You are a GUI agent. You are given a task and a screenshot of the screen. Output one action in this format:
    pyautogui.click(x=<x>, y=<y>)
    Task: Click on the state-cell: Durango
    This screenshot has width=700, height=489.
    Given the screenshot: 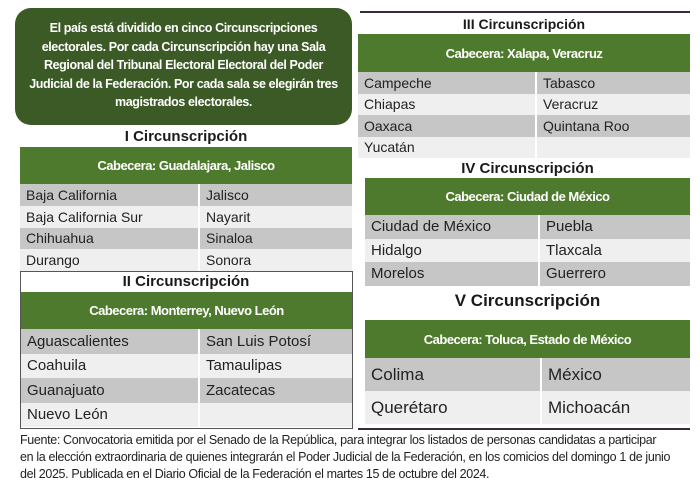 What is the action you would take?
    pyautogui.click(x=109, y=260)
    